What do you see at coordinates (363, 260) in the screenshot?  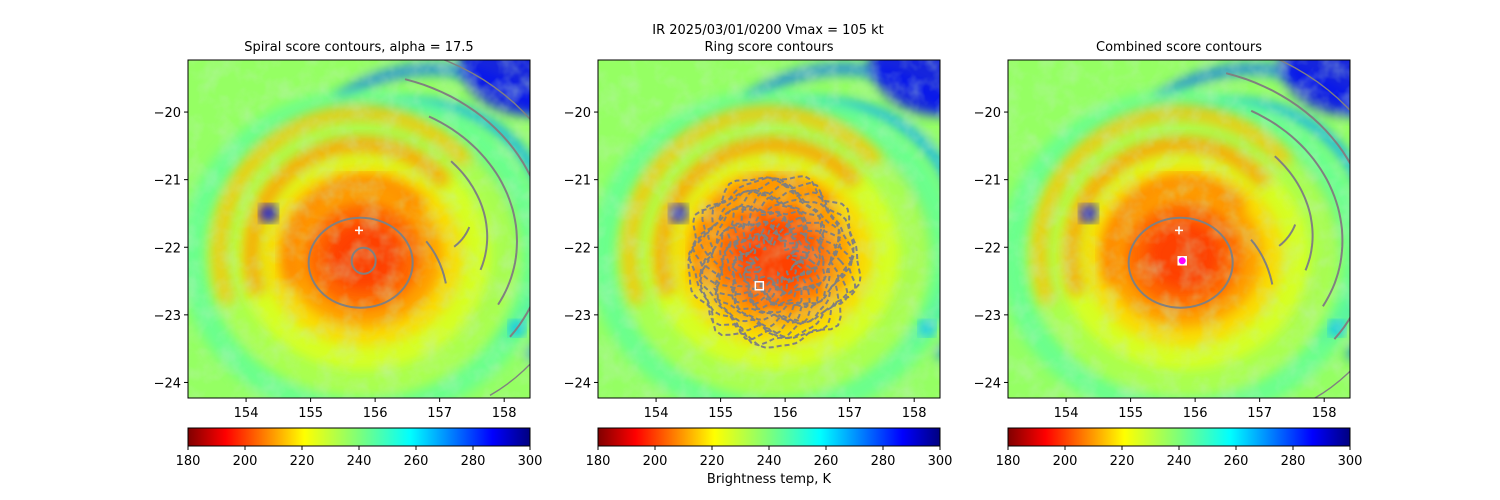 I see `eye-contour-inner` at bounding box center [363, 260].